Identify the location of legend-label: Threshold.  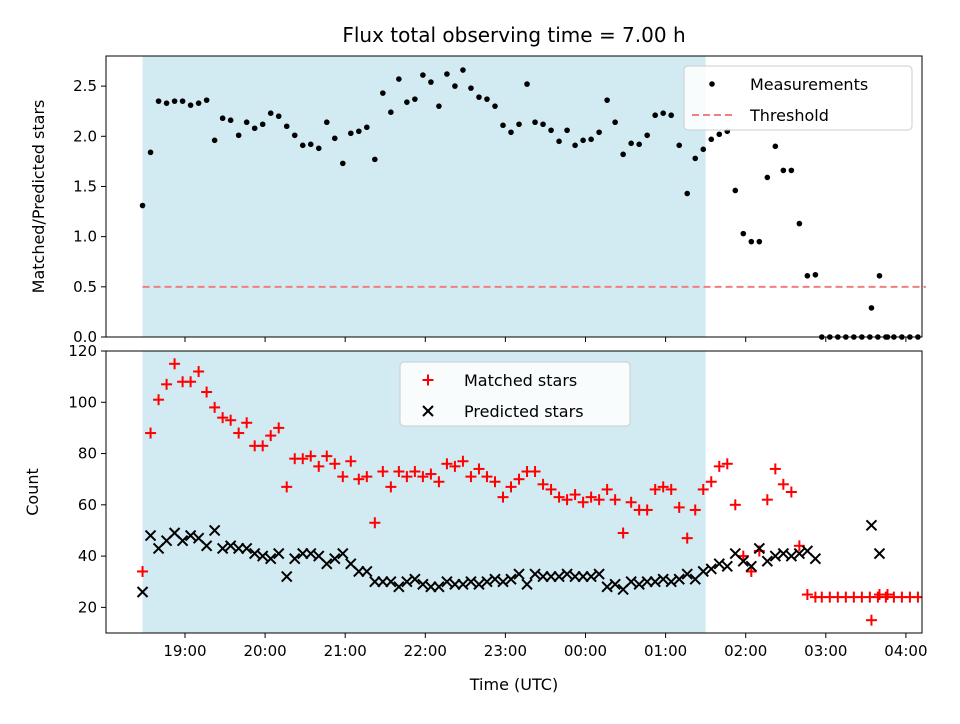
(789, 115).